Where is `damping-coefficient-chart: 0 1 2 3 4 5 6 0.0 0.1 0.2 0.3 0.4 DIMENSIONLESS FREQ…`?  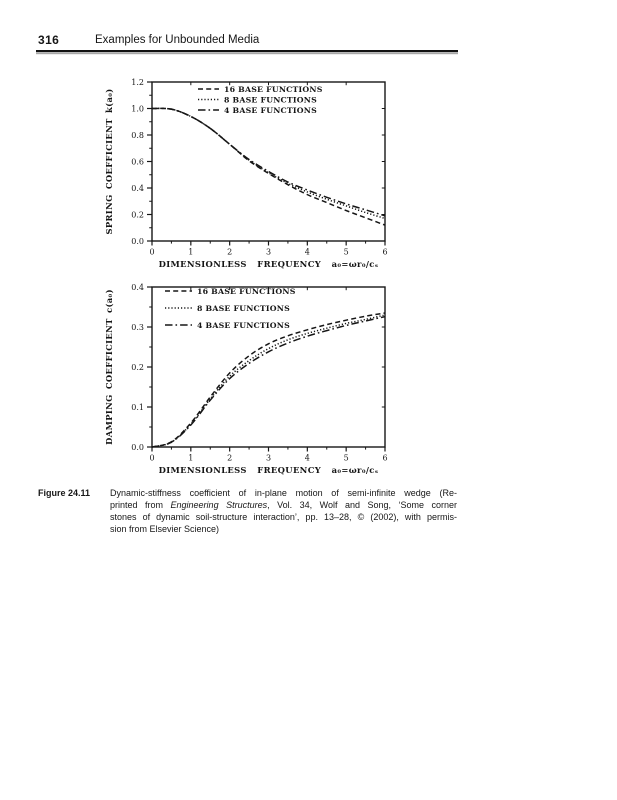 damping-coefficient-chart: 0 1 2 3 4 5 6 0.0 0.1 0.2 0.3 0.4 DIMENSIONLESS FREQ… is located at coordinates (255, 377).